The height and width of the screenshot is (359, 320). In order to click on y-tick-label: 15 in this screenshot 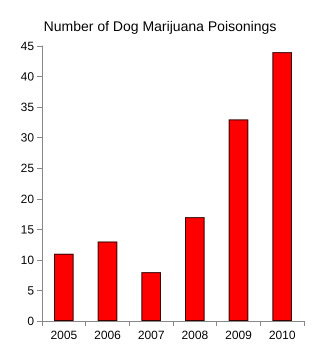, I will do `click(27, 229)`.